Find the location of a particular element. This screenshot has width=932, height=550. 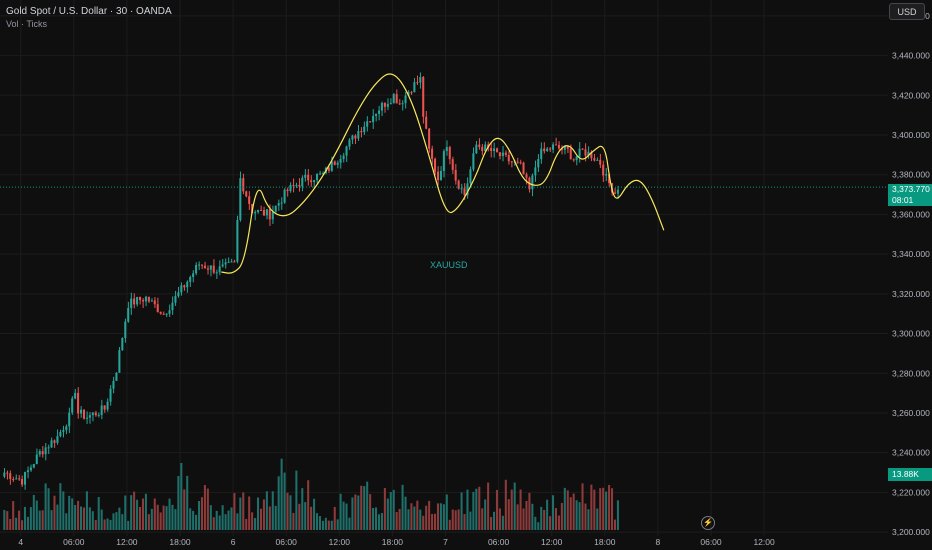

last-price-tag: 3,373.770 08:01 is located at coordinates (910, 195).